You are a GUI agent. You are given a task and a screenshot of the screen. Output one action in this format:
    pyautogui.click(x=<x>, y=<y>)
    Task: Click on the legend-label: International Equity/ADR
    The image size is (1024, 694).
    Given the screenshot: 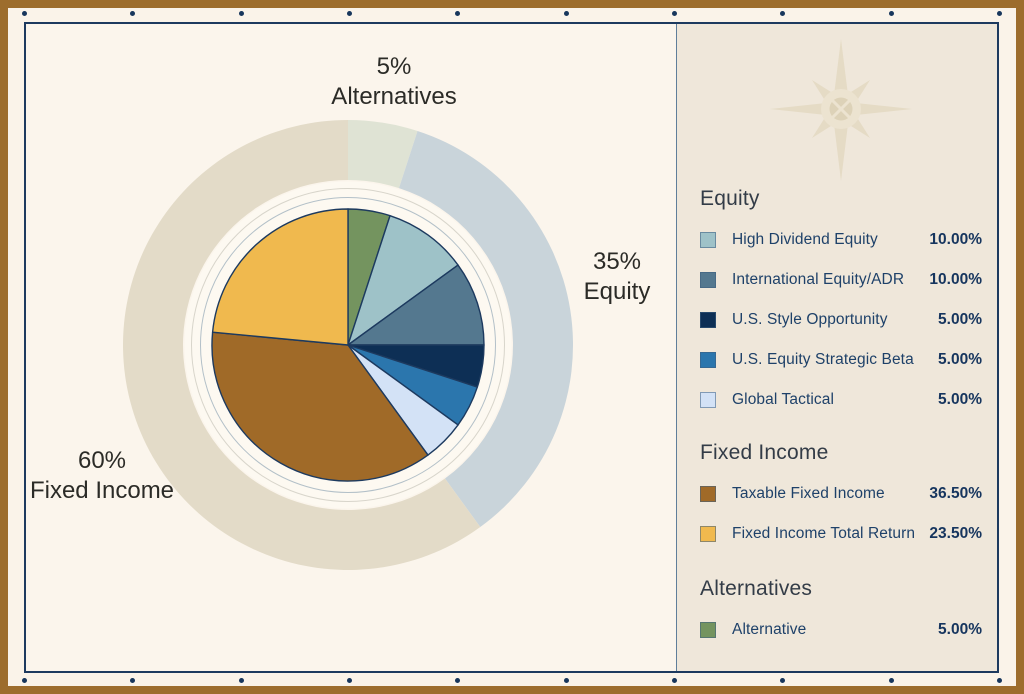 What is the action you would take?
    pyautogui.click(x=818, y=279)
    